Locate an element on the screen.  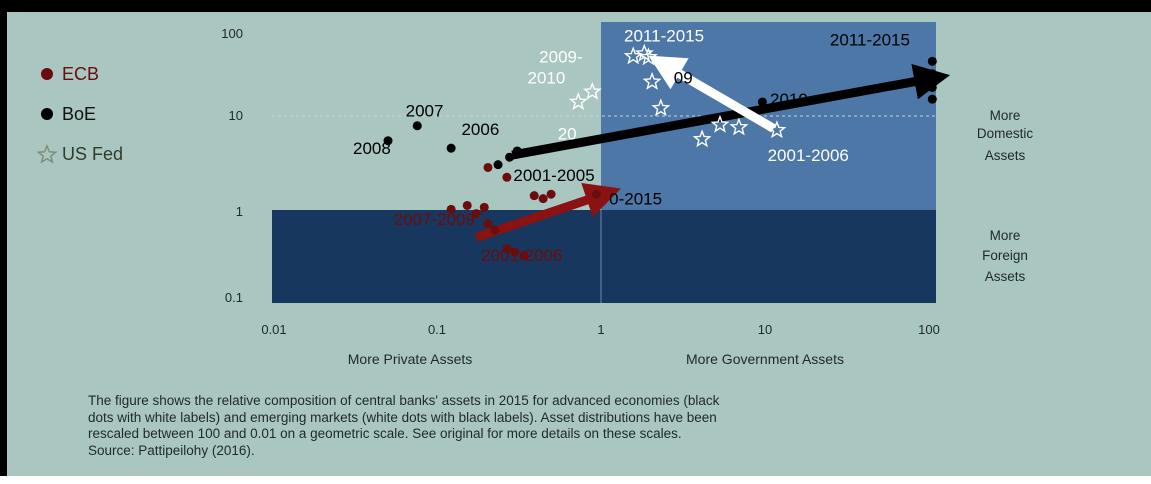
y-tick-label: 10 is located at coordinates (236, 115).